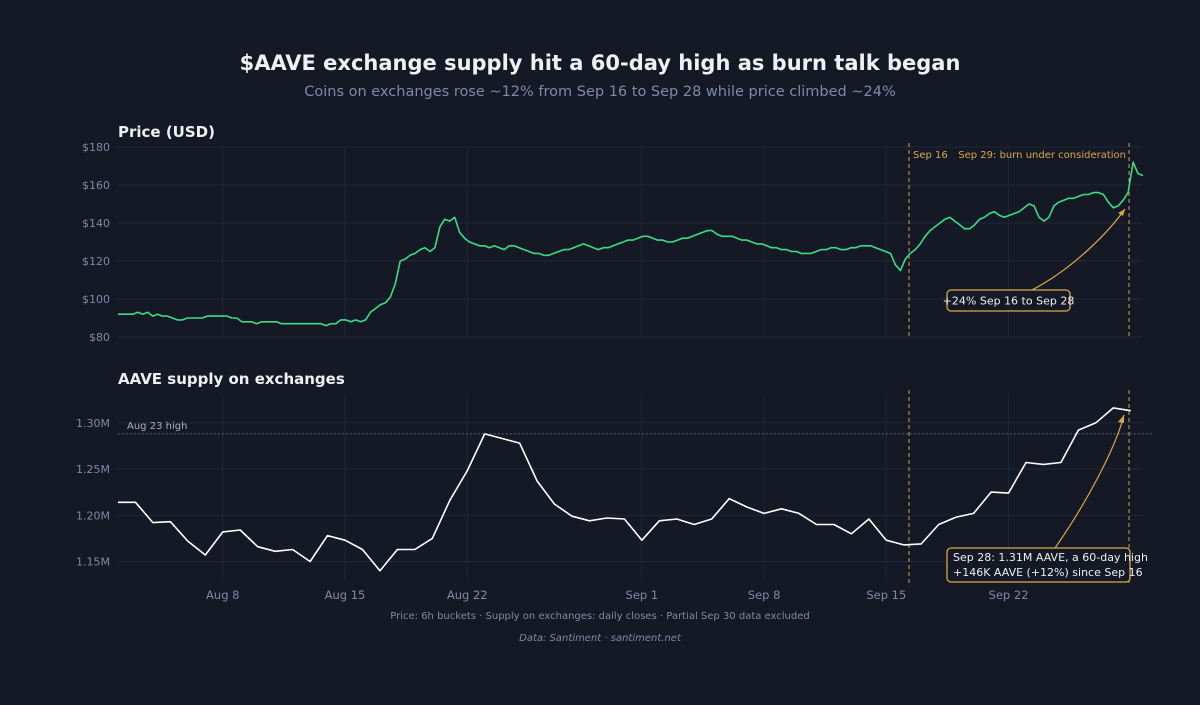 This screenshot has height=705, width=1200. I want to click on price-event-markers: Sep 16 Sep 29: burn under consideration, so click(1019, 240).